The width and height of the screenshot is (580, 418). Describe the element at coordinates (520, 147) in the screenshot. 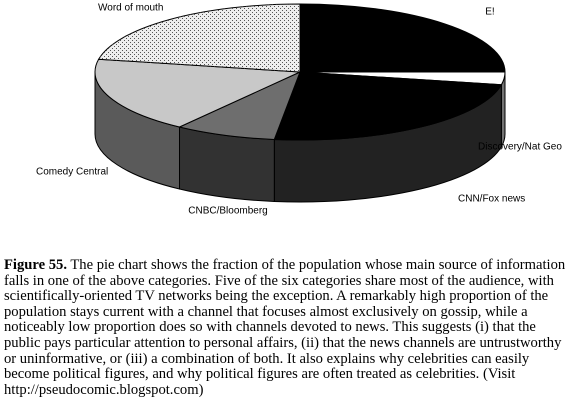

I see `slice-label: Discovery/Nat Geo` at that location.